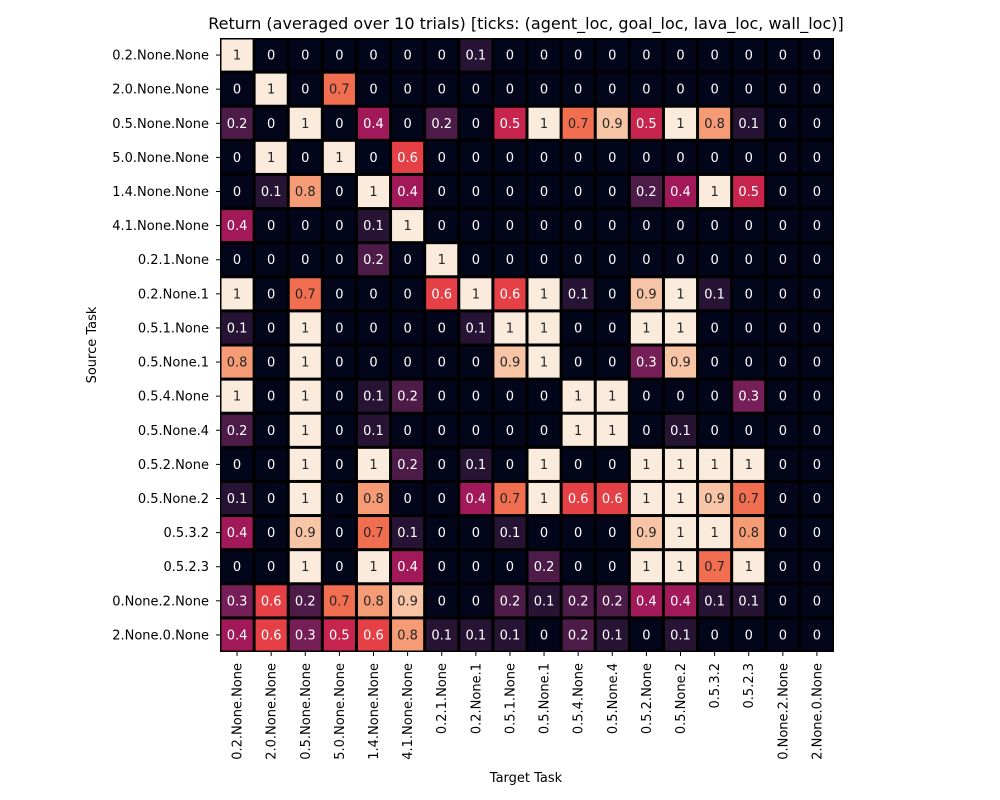 The width and height of the screenshot is (1000, 800). I want to click on x-tick-label: 0.None.2.None, so click(783, 711).